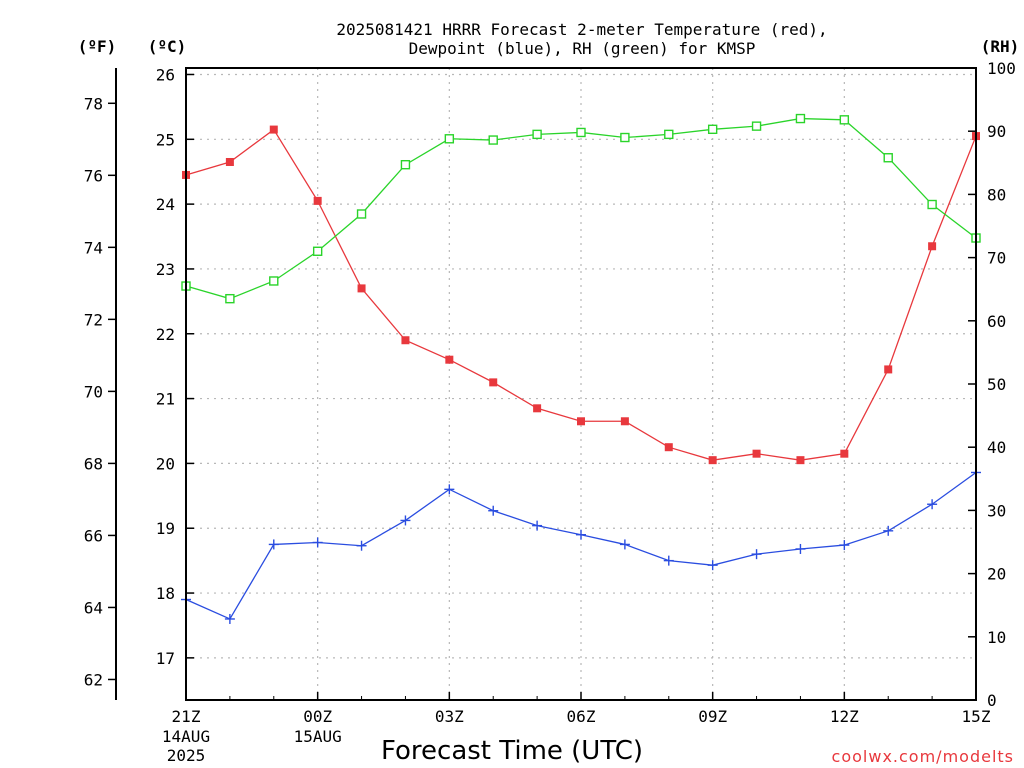  What do you see at coordinates (996, 321) in the screenshot?
I see `rh-tick-label: 60` at bounding box center [996, 321].